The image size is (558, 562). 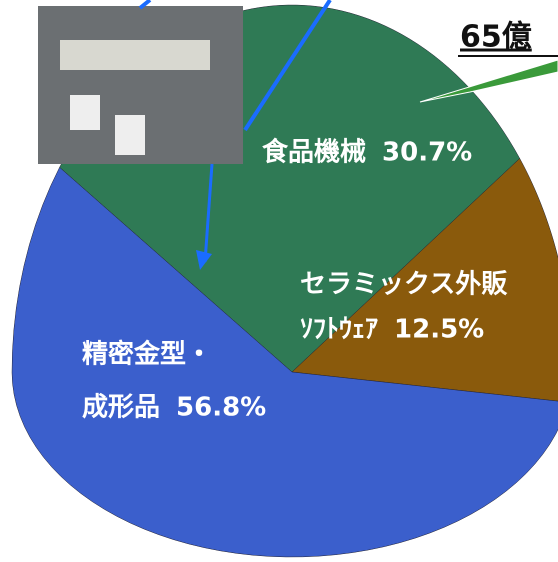 What do you see at coordinates (427, 153) in the screenshot?
I see `value-label: 30.7%` at bounding box center [427, 153].